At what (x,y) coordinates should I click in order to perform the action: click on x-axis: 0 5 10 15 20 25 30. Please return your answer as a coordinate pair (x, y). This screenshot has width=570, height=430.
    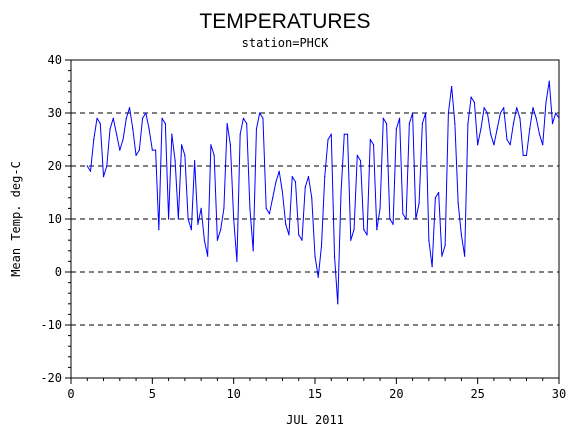
    Looking at the image, I should click on (316, 389).